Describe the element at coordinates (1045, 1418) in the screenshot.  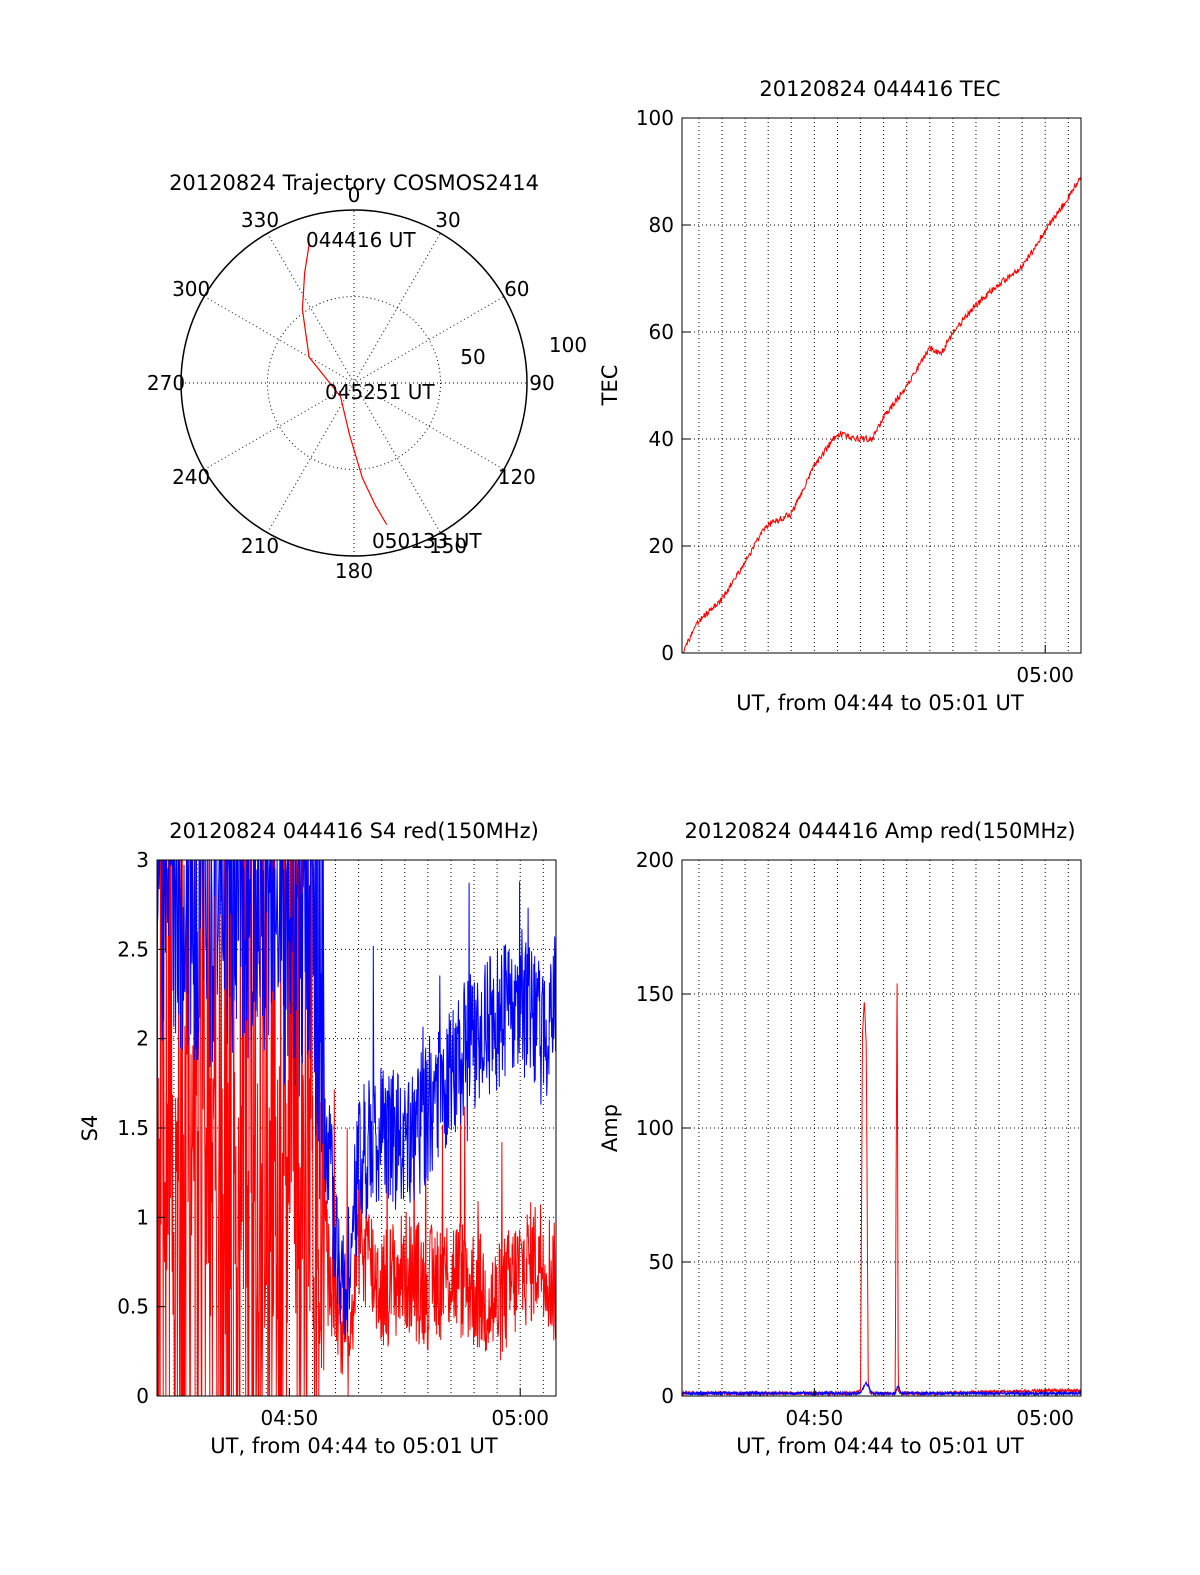
I see `amp-x-tick-label: 05:00` at that location.